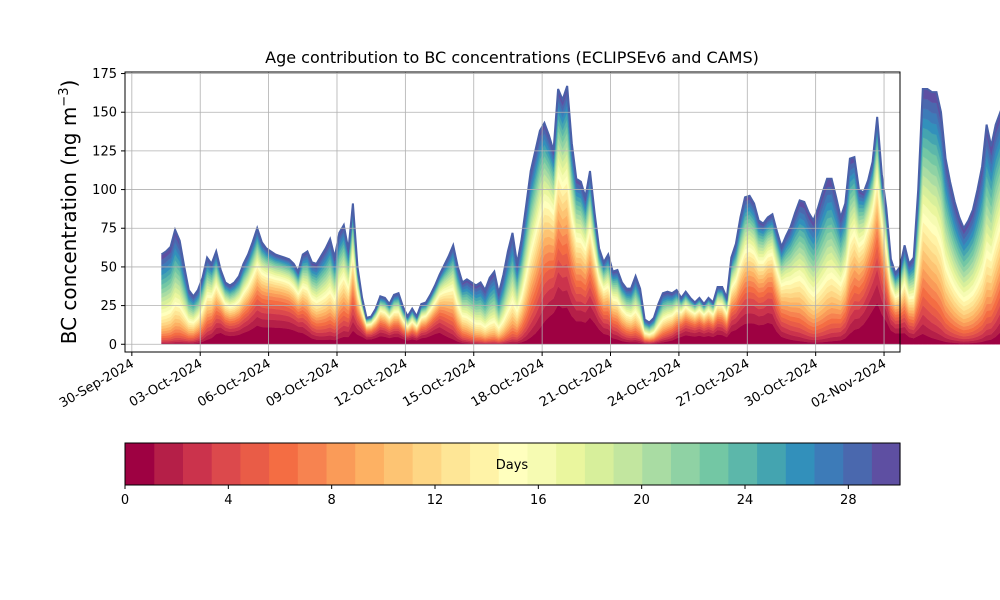 This screenshot has height=600, width=1000. Describe the element at coordinates (108, 267) in the screenshot. I see `y-tick-label: 50` at that location.